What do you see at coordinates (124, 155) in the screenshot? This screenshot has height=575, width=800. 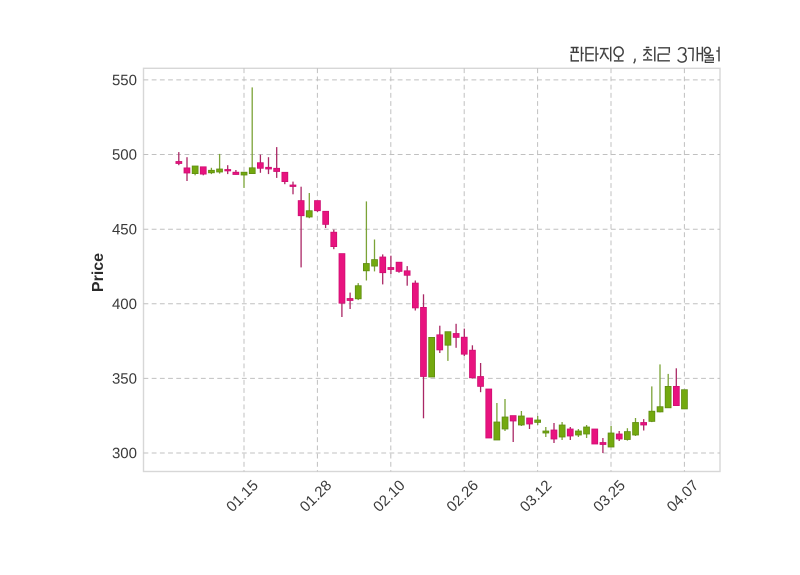 I see `svg-text: 500` at bounding box center [124, 155].